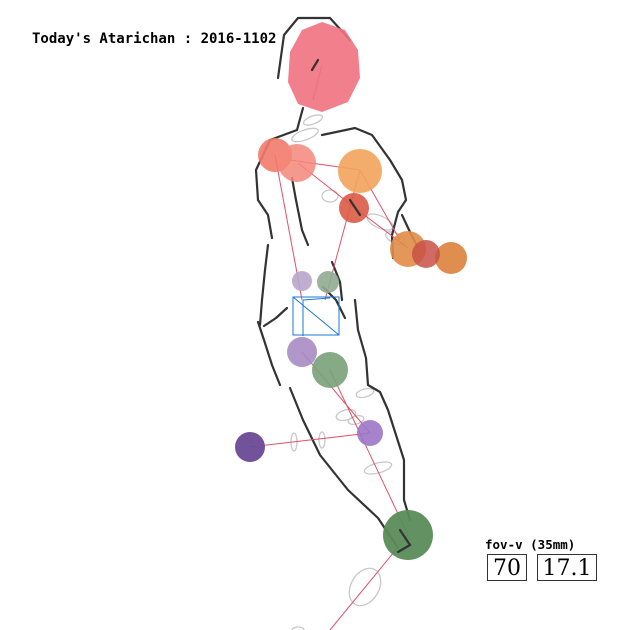 This screenshot has width=630, height=630. What do you see at coordinates (507, 567) in the screenshot?
I see `fov-value-field: 70` at bounding box center [507, 567].